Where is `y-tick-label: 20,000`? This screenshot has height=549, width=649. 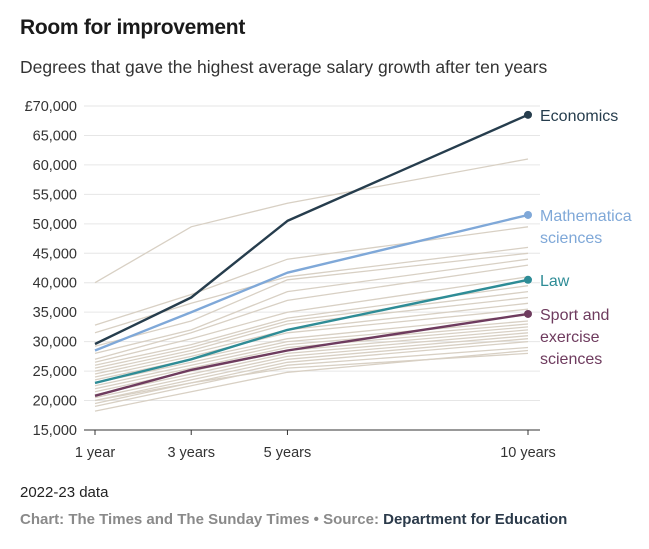
y-tick-label: 20,000 is located at coordinates (55, 402).